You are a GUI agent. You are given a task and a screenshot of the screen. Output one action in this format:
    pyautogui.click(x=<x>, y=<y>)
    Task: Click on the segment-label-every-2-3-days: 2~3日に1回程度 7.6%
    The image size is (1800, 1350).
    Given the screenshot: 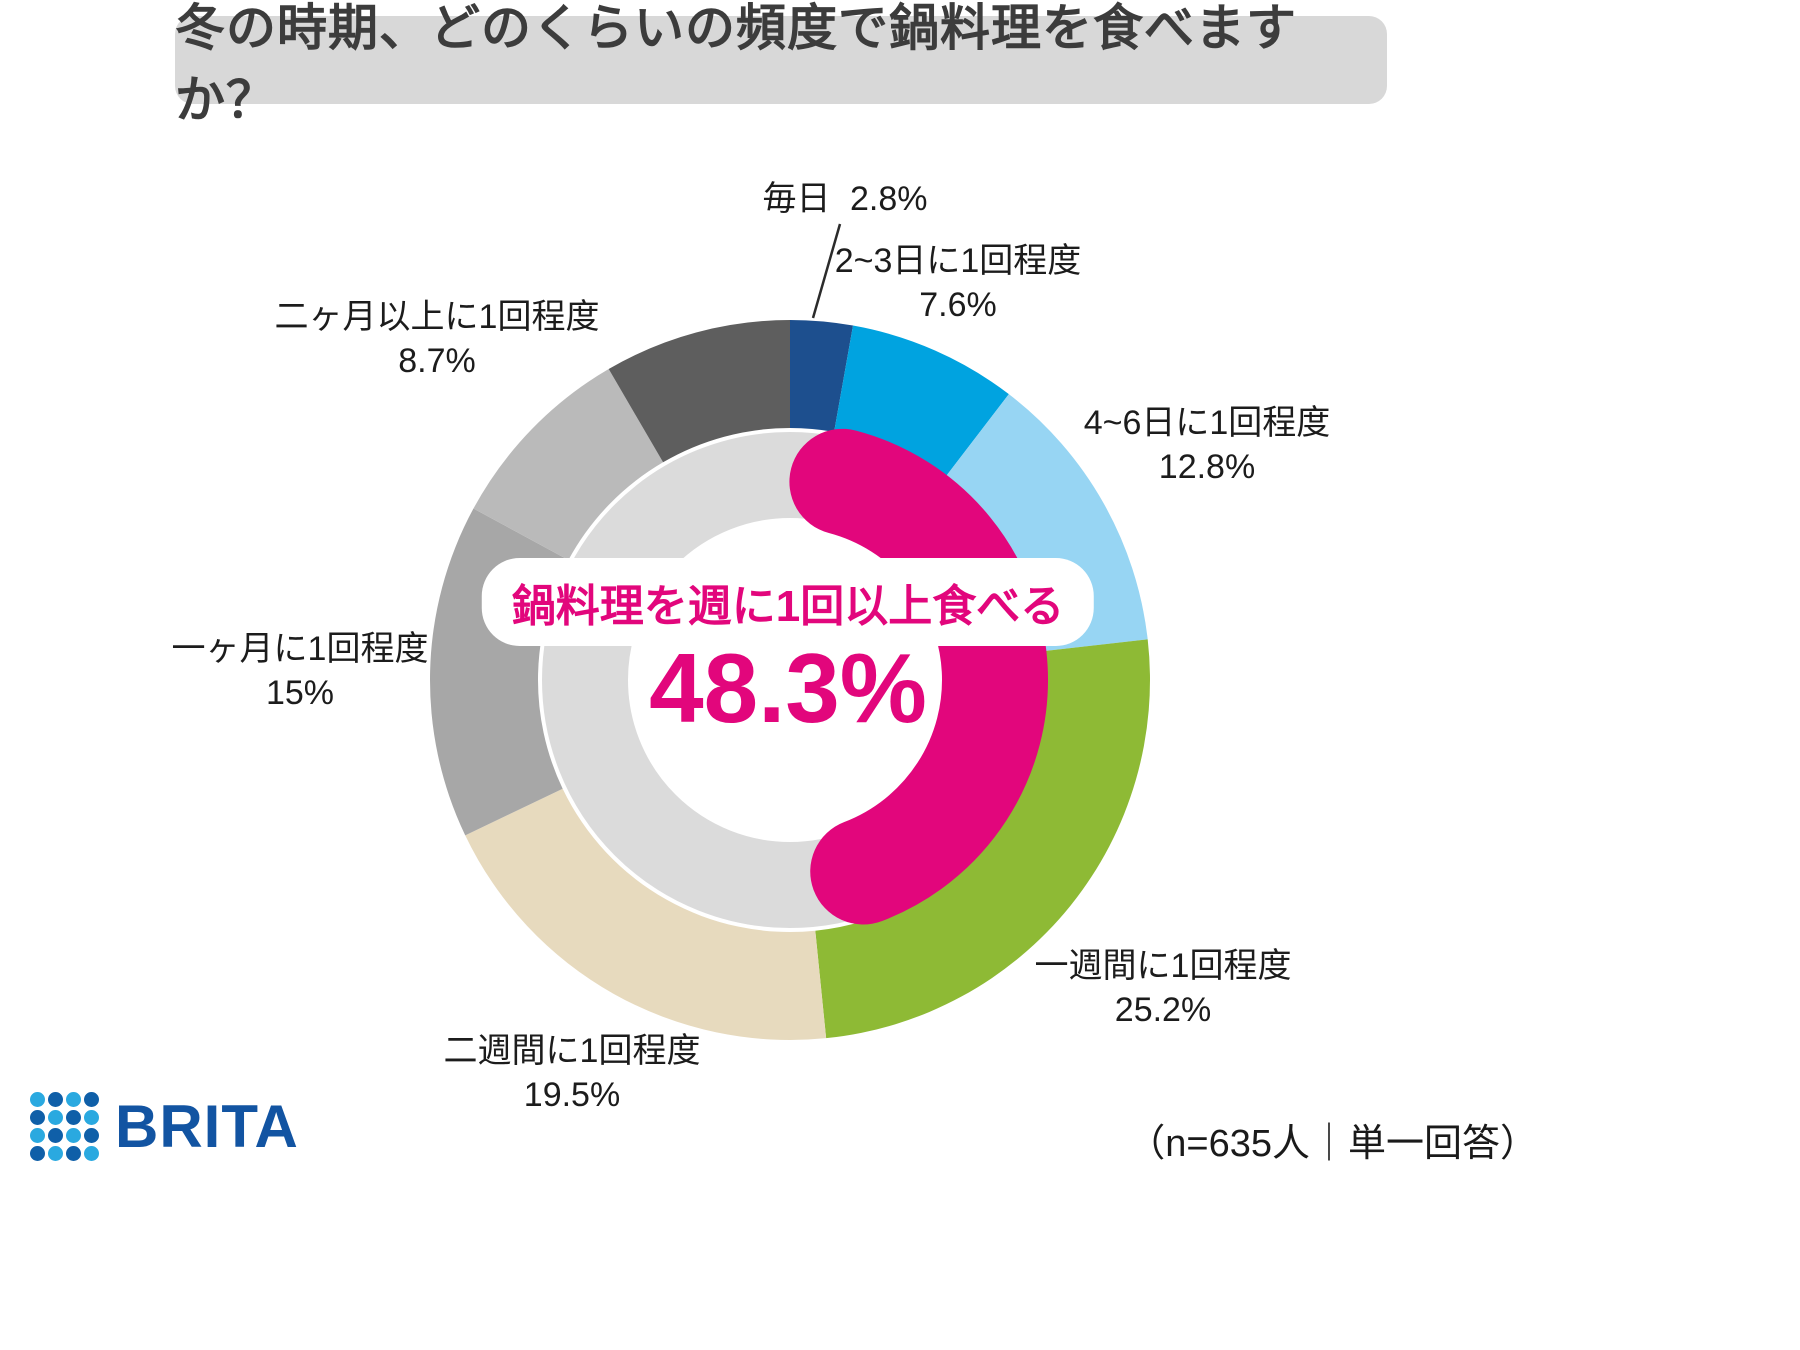 What is the action you would take?
    pyautogui.click(x=958, y=283)
    